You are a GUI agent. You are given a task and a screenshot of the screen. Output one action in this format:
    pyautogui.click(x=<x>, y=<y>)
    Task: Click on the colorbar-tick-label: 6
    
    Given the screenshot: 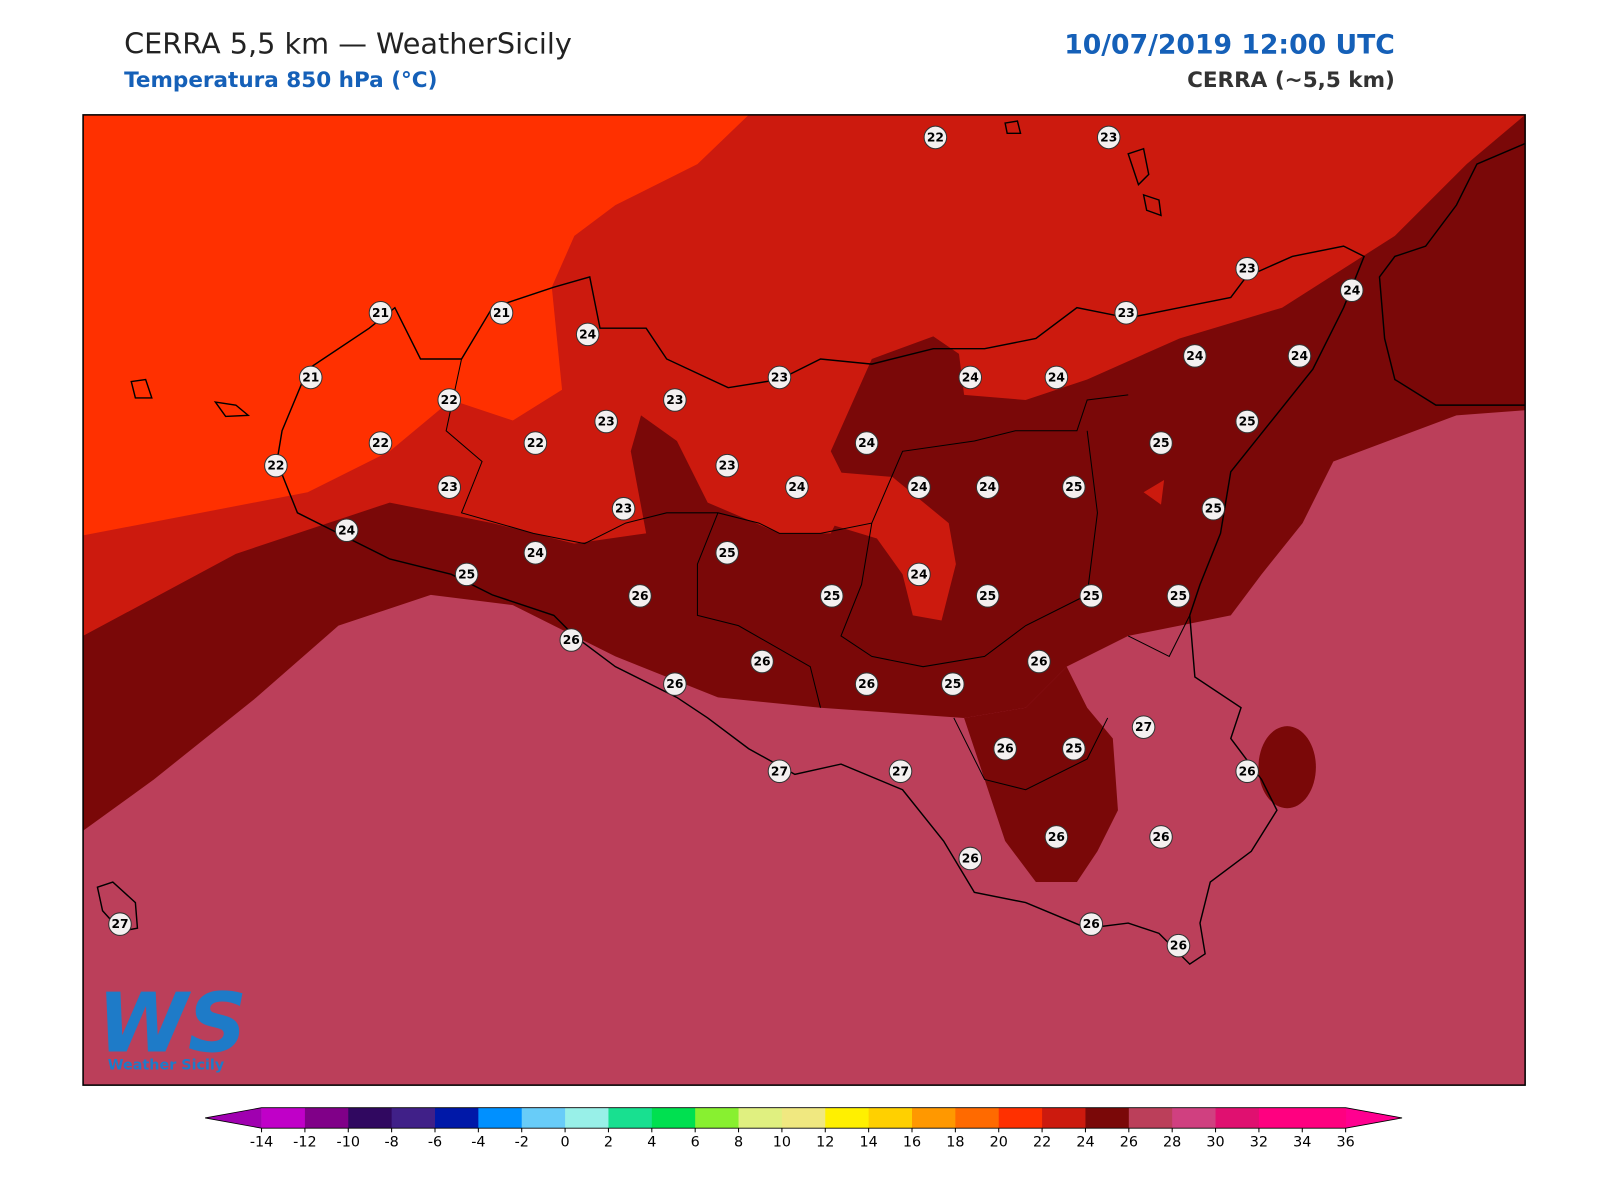 What is the action you would take?
    pyautogui.click(x=695, y=1143)
    